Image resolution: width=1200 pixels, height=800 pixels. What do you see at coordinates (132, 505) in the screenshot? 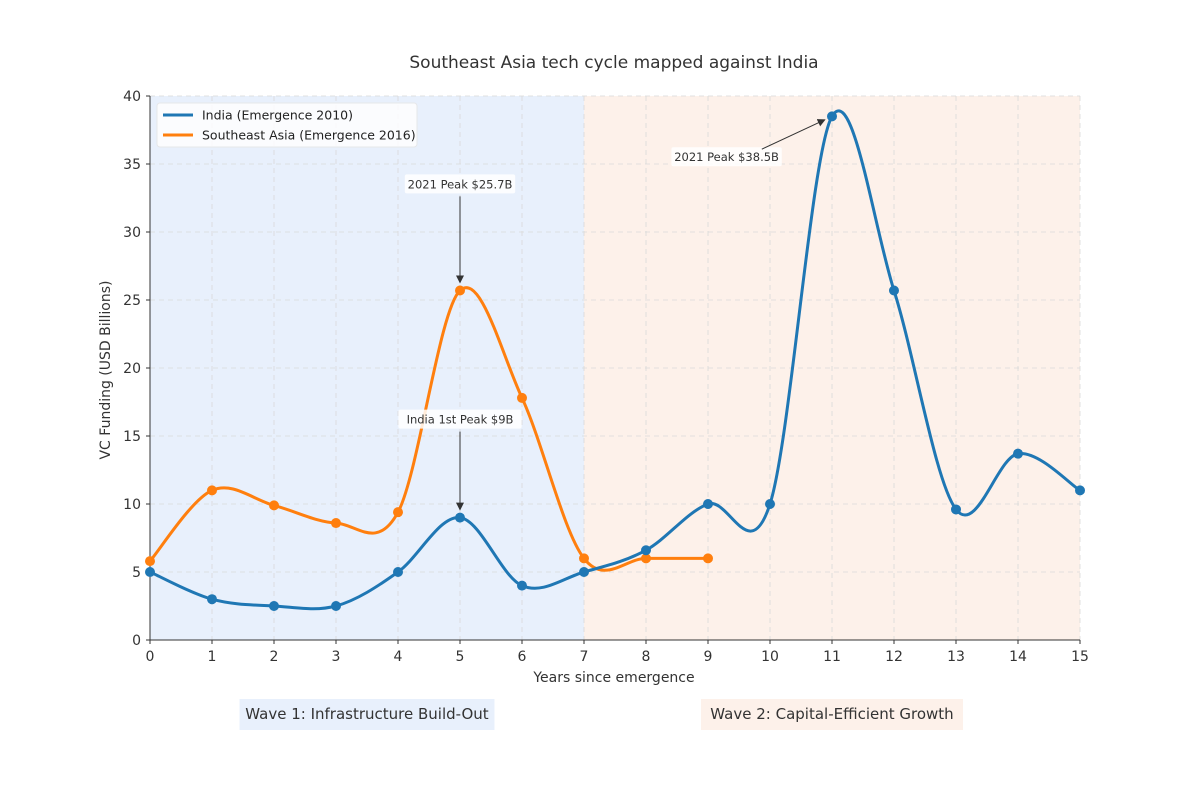
I see `y-tick-label: 10` at bounding box center [132, 505].